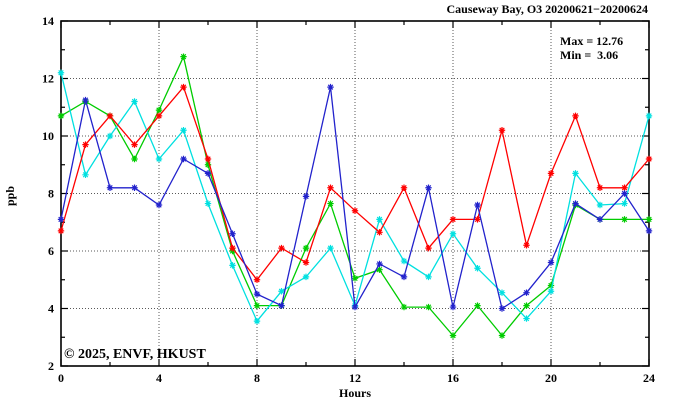 Image resolution: width=674 pixels, height=409 pixels. Describe the element at coordinates (135, 354) in the screenshot. I see `watermark: © 2025, ENVF, HKUST` at that location.